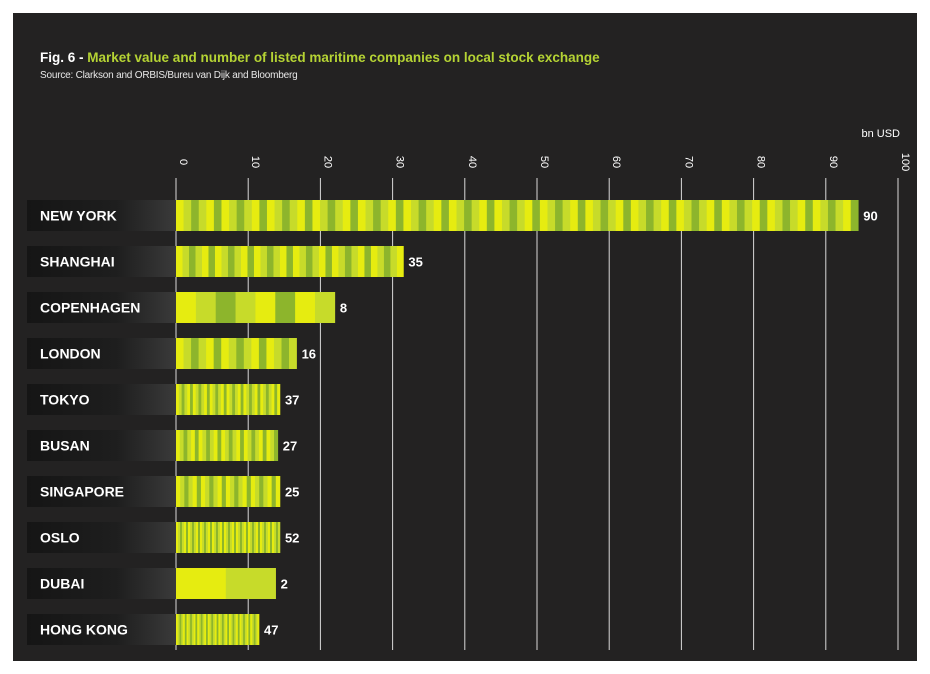  Describe the element at coordinates (77, 262) in the screenshot. I see `category-label: SHANGHAI` at that location.